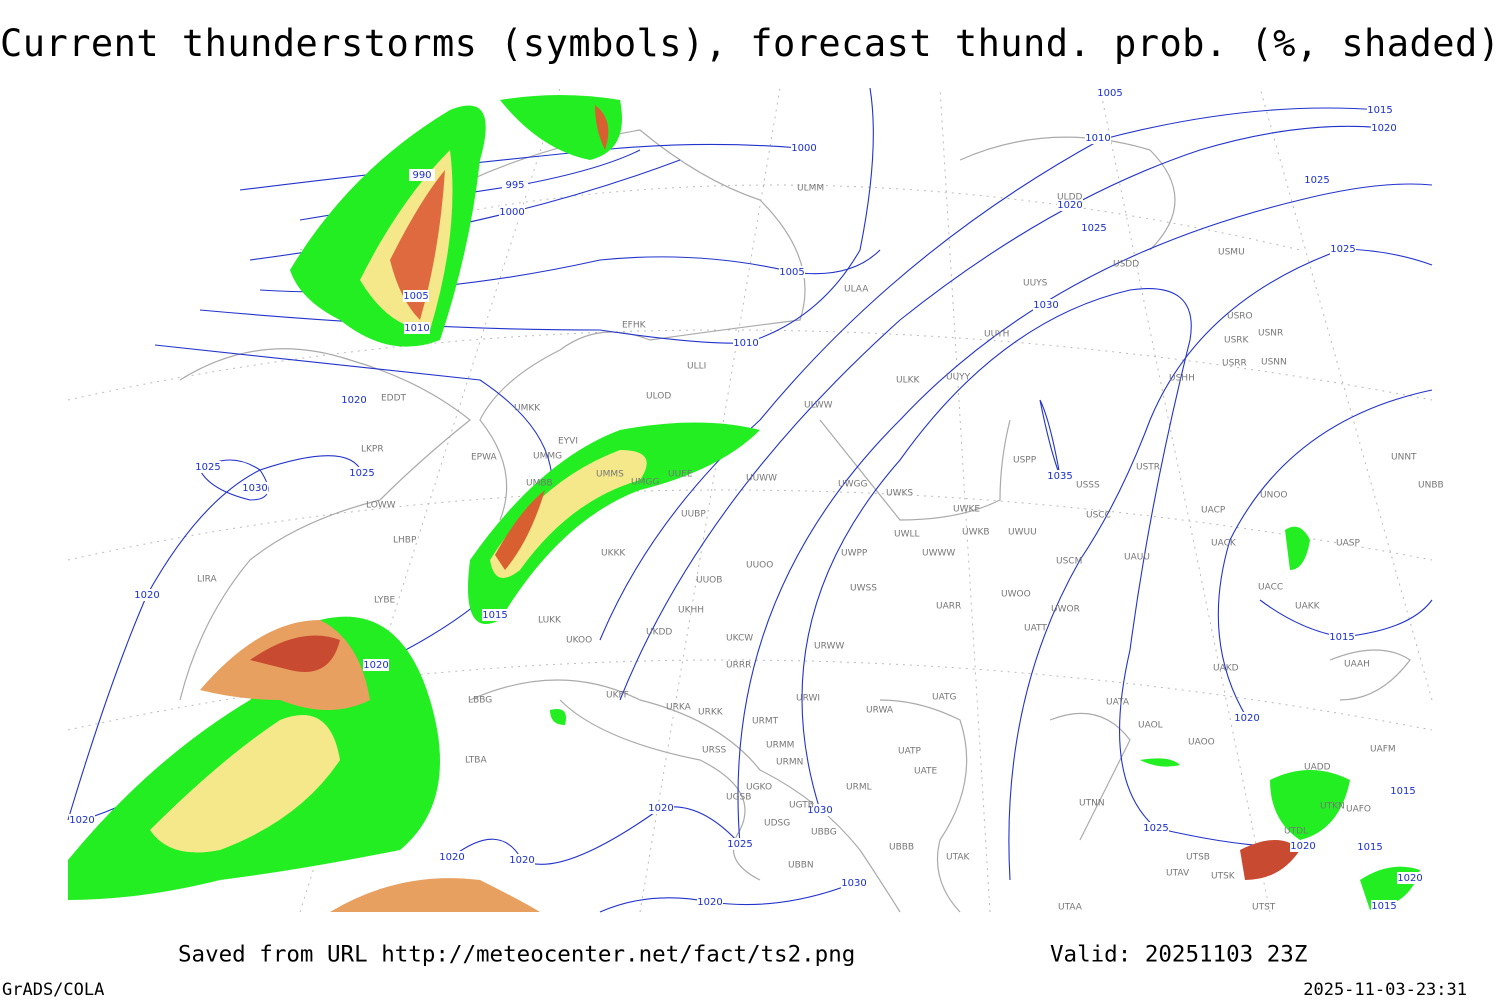 The height and width of the screenshot is (1000, 1500). I want to click on station-label: LHBP, so click(405, 541).